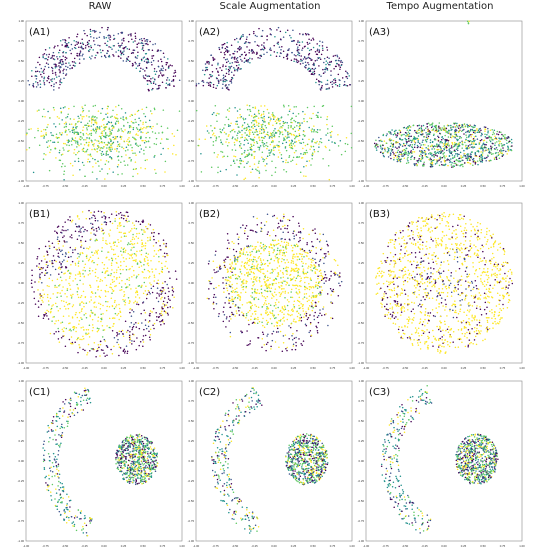 This screenshot has height=553, width=536. Describe the element at coordinates (124, 186) in the screenshot. I see `x-tick-label: 0.25` at that location.